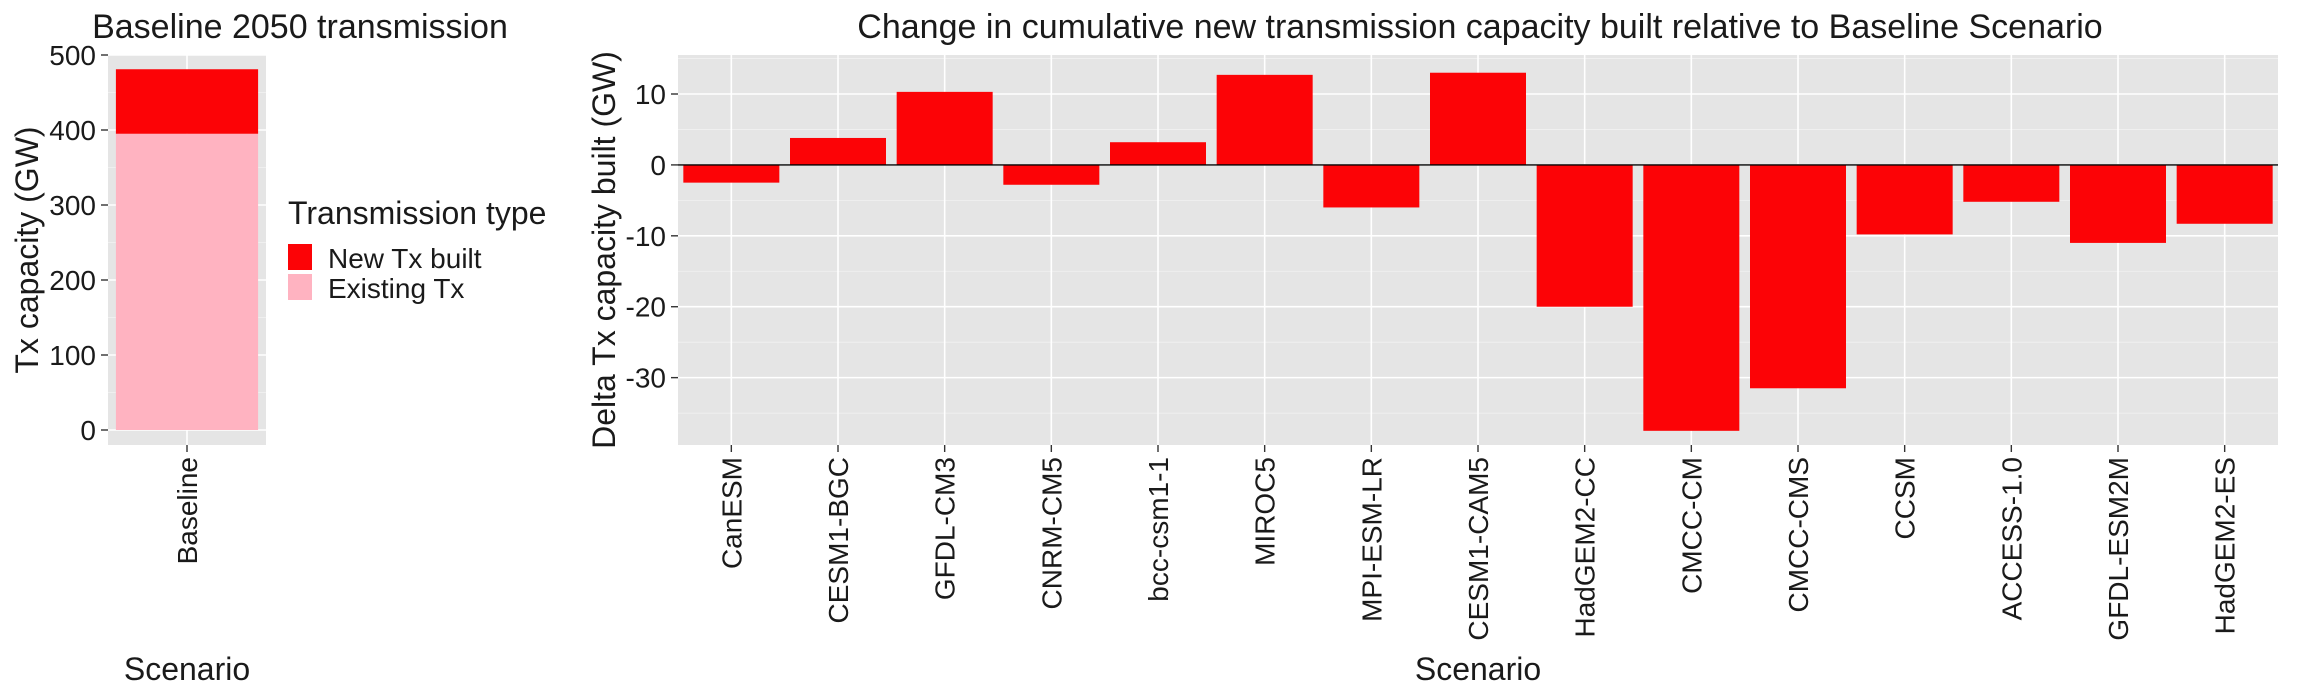  What do you see at coordinates (731, 513) in the screenshot?
I see `x-tick-label: CanESM` at bounding box center [731, 513].